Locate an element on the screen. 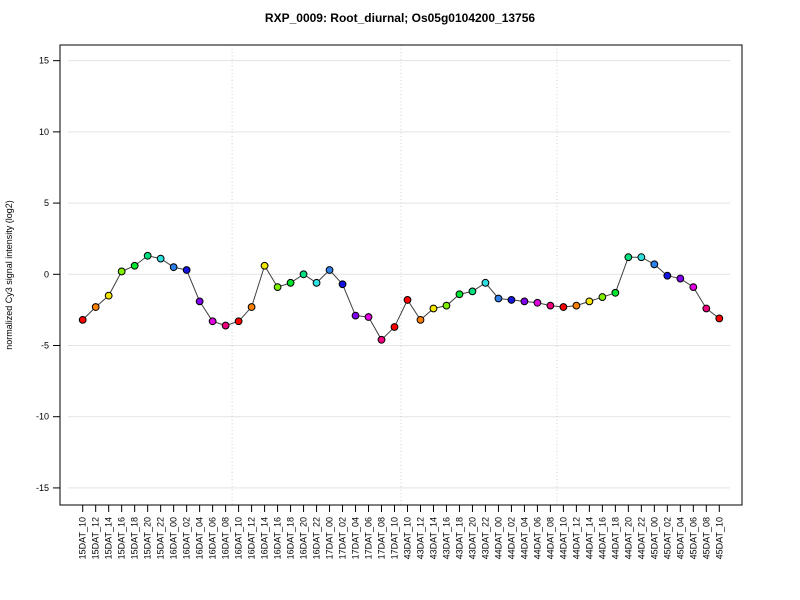  x-tick-label: 16DAT_04 is located at coordinates (200, 538).